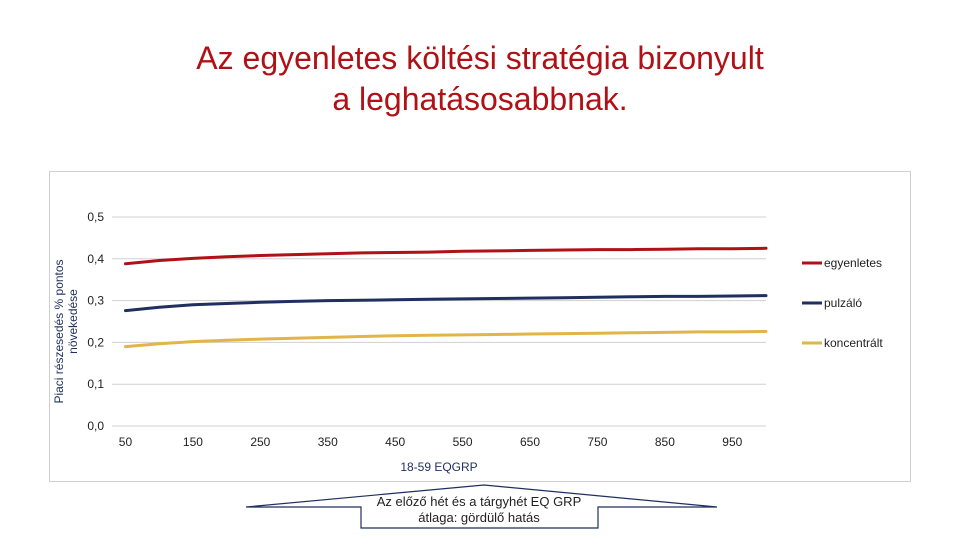  Describe the element at coordinates (59, 331) in the screenshot. I see `y-axis-title-line-1: Piaci részesedés % pontos` at that location.